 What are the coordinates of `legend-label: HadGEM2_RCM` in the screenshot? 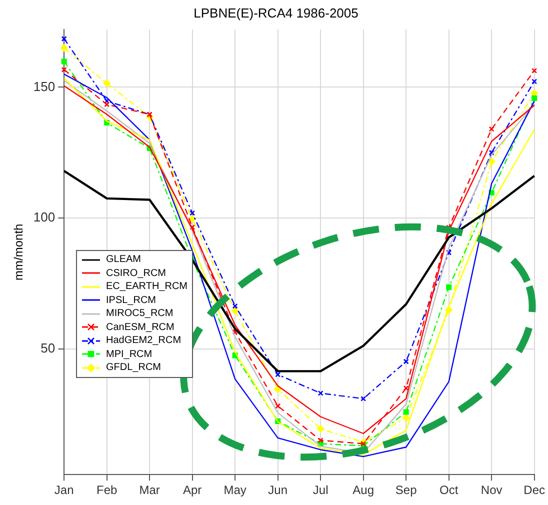 It's located at (144, 341).